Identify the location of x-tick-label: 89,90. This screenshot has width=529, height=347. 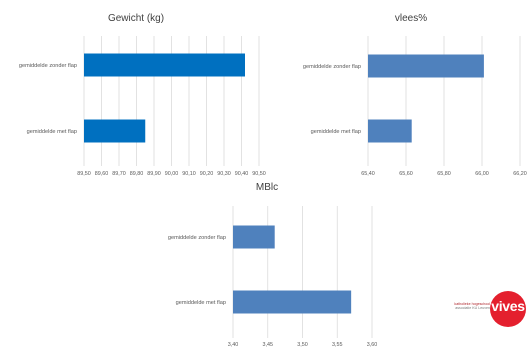
(154, 174).